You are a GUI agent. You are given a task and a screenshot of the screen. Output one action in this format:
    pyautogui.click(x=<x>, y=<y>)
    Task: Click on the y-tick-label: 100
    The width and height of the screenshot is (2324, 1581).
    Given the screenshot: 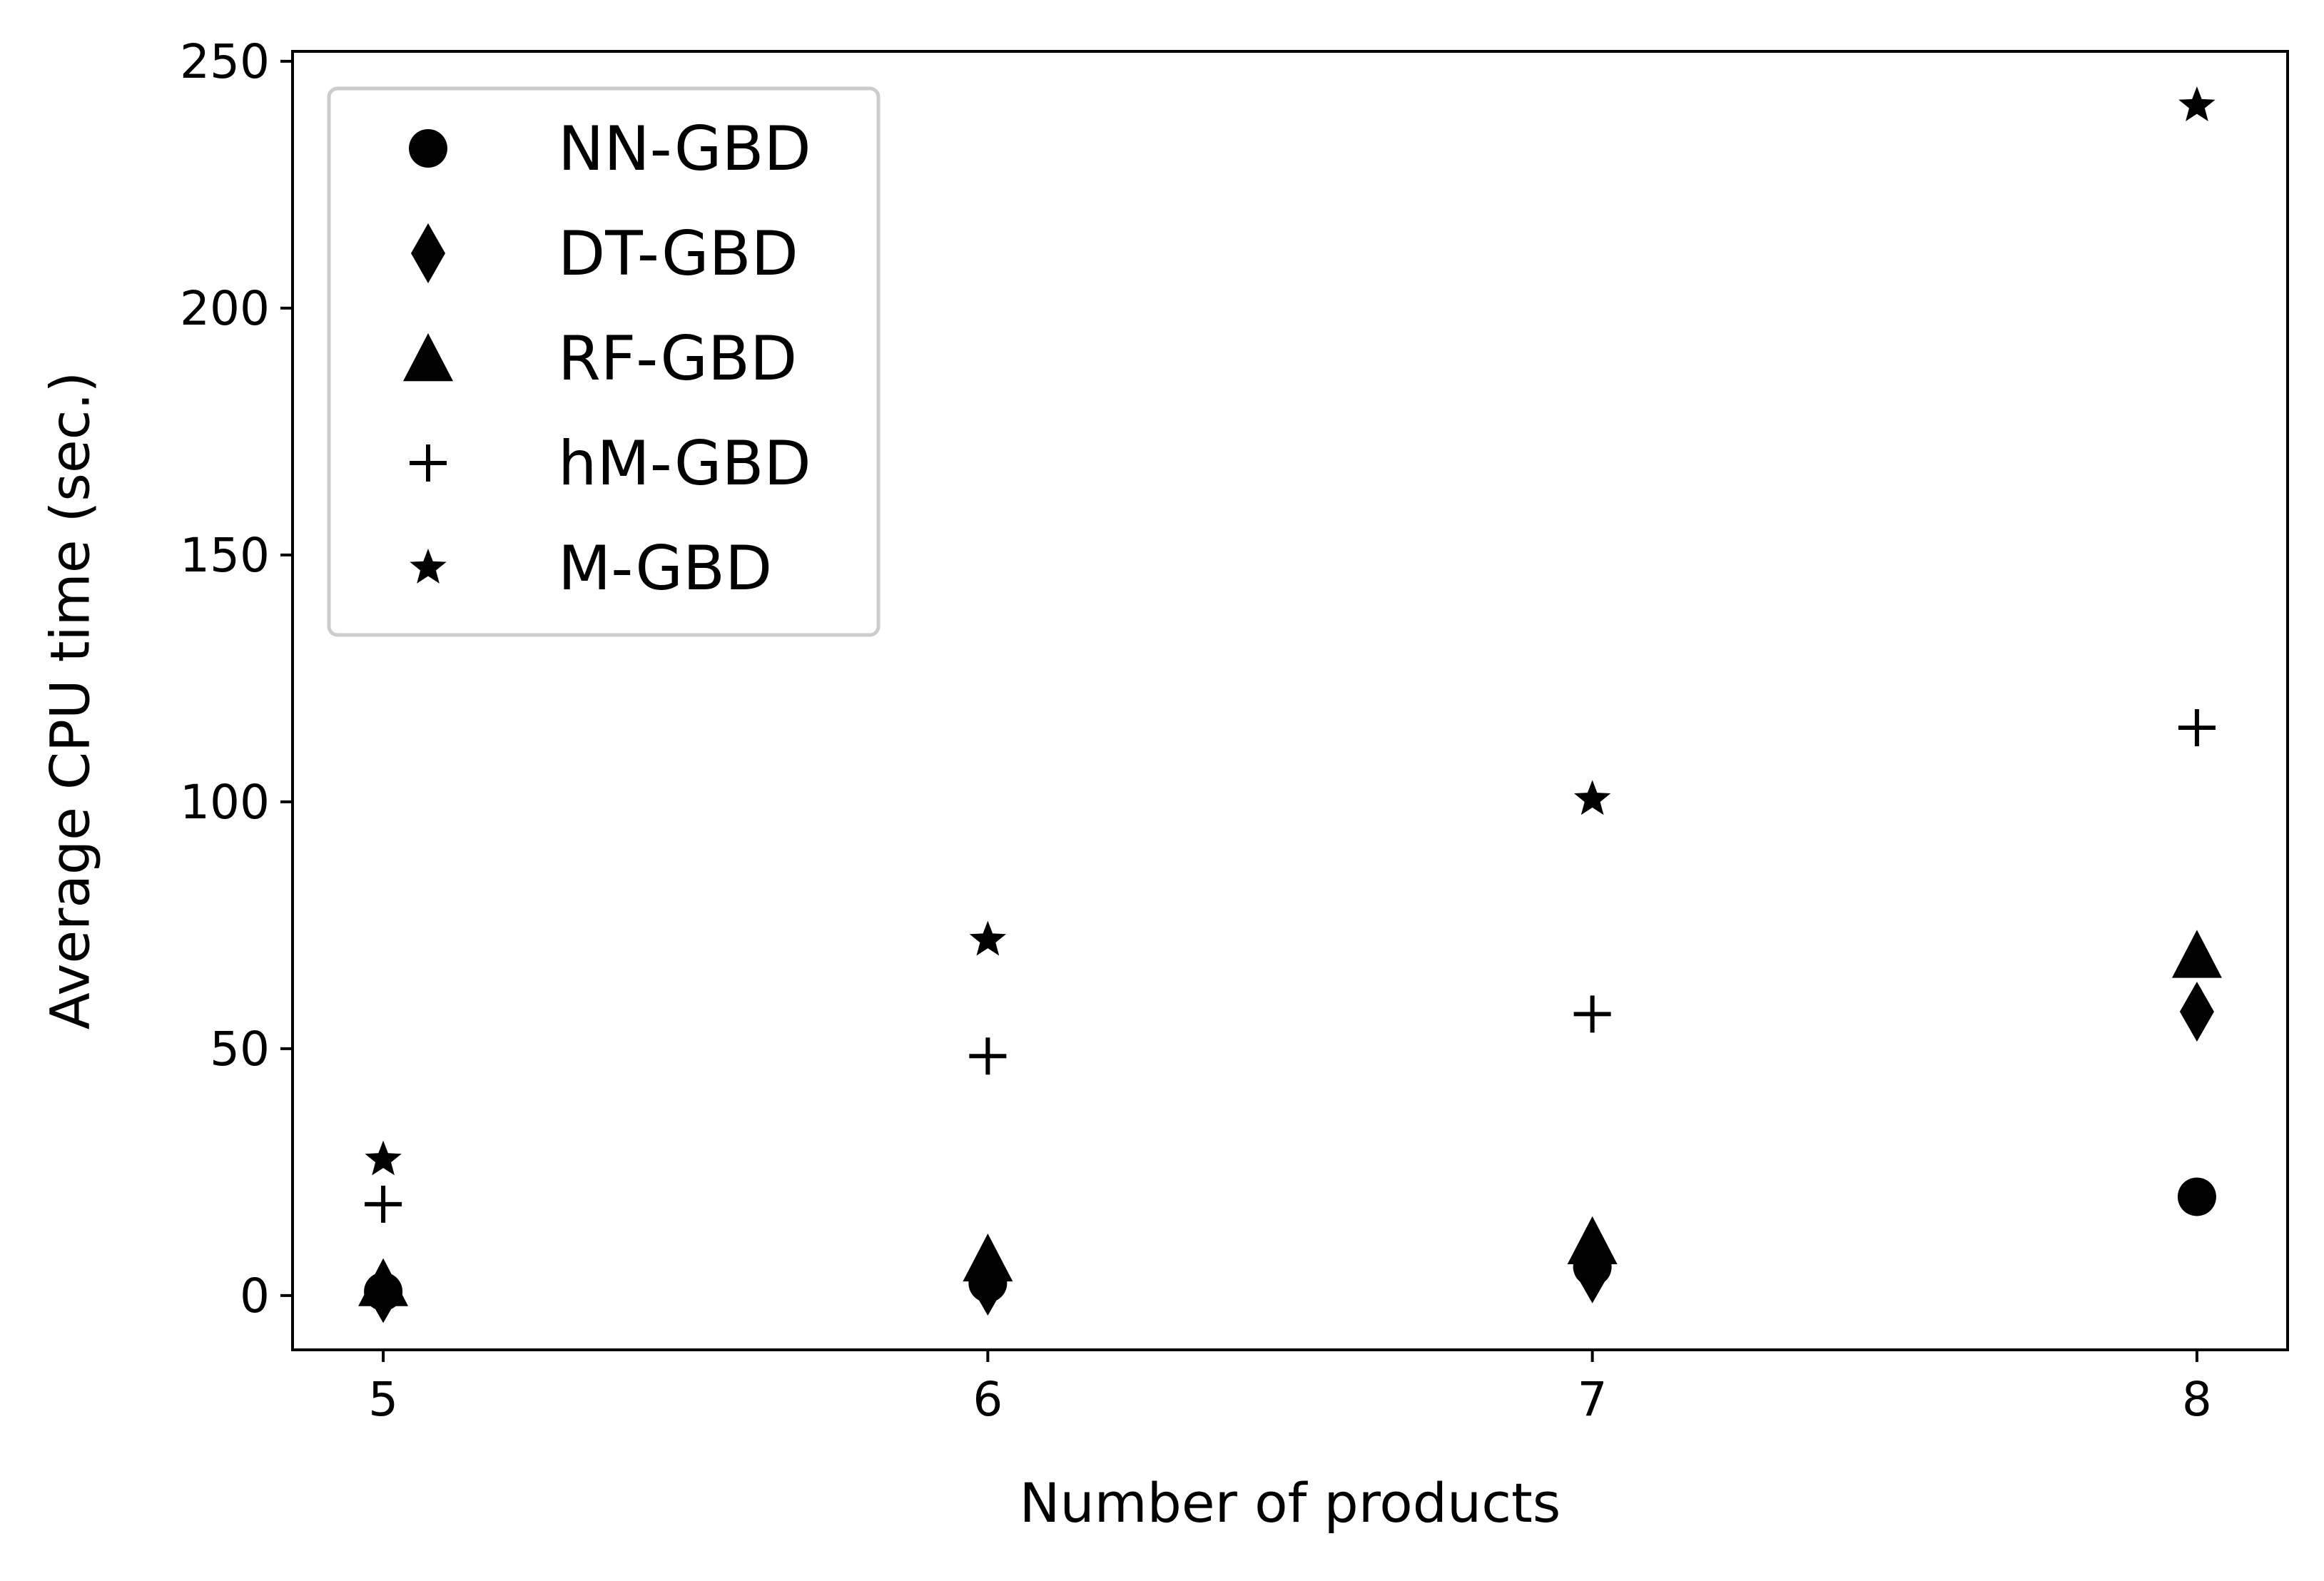 What is the action you would take?
    pyautogui.click(x=225, y=802)
    